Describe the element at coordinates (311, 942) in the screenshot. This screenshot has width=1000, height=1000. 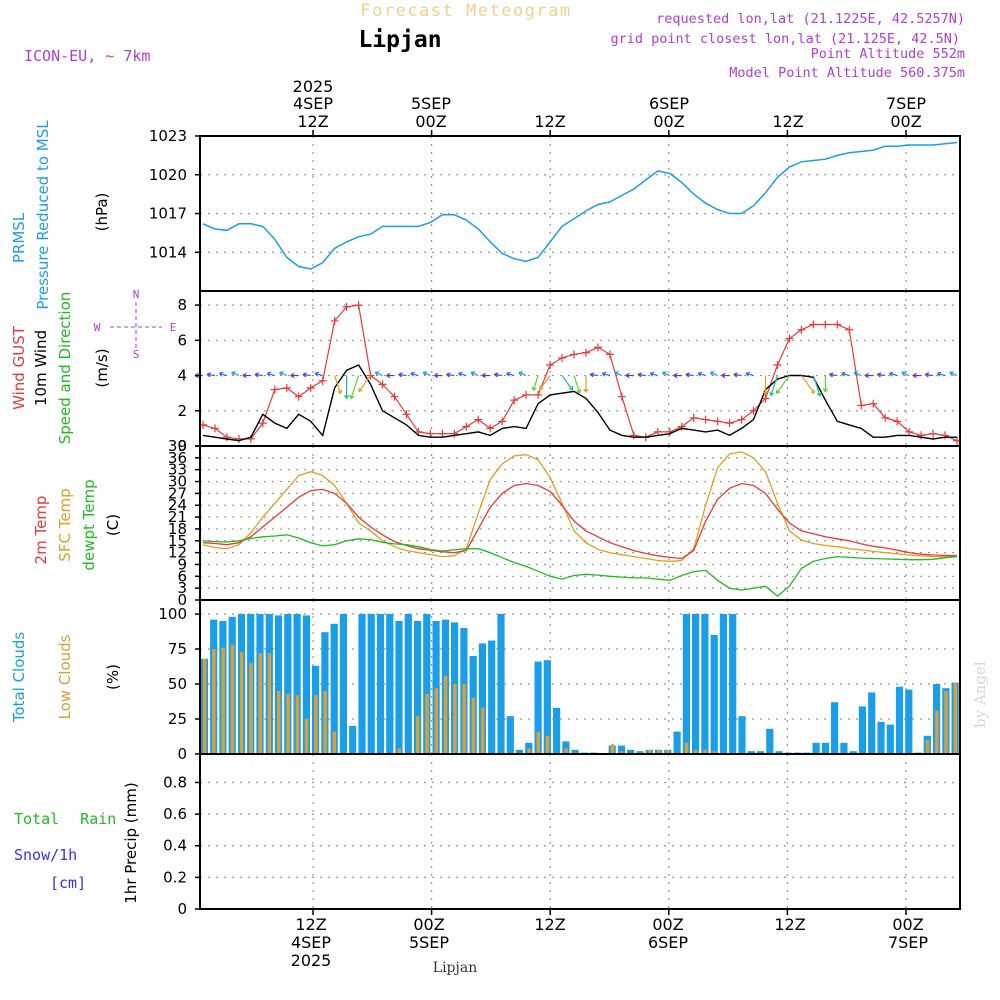
I see `bottom-tick-label-line2: 4SEP` at that location.